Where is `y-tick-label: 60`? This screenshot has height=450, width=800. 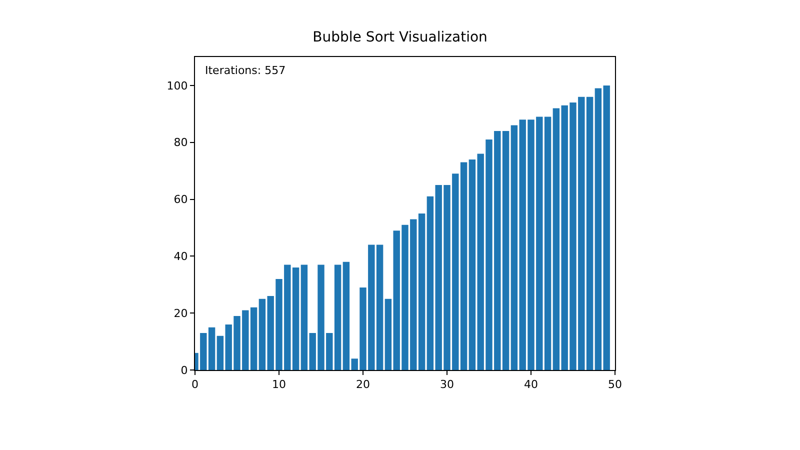 y-tick-label: 60 is located at coordinates (181, 199).